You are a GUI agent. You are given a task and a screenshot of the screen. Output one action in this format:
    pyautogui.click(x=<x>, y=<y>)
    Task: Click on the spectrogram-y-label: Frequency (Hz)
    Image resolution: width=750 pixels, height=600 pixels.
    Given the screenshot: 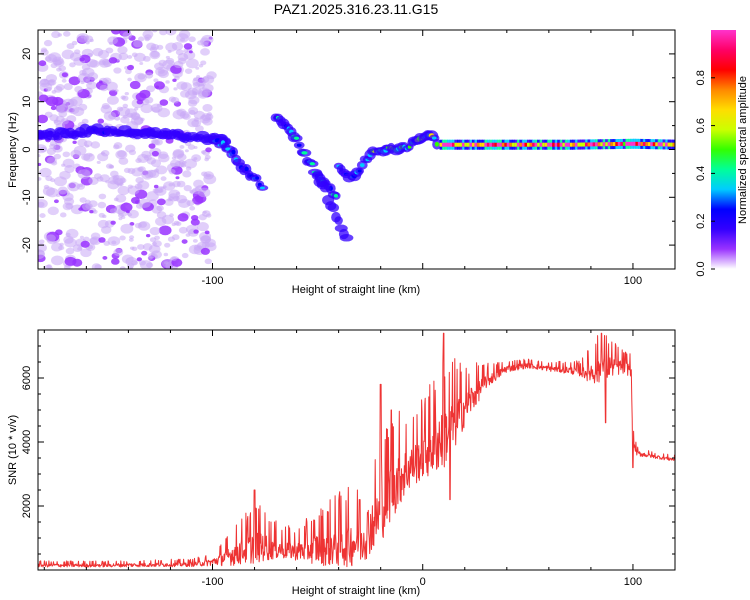 What is the action you would take?
    pyautogui.click(x=13, y=150)
    